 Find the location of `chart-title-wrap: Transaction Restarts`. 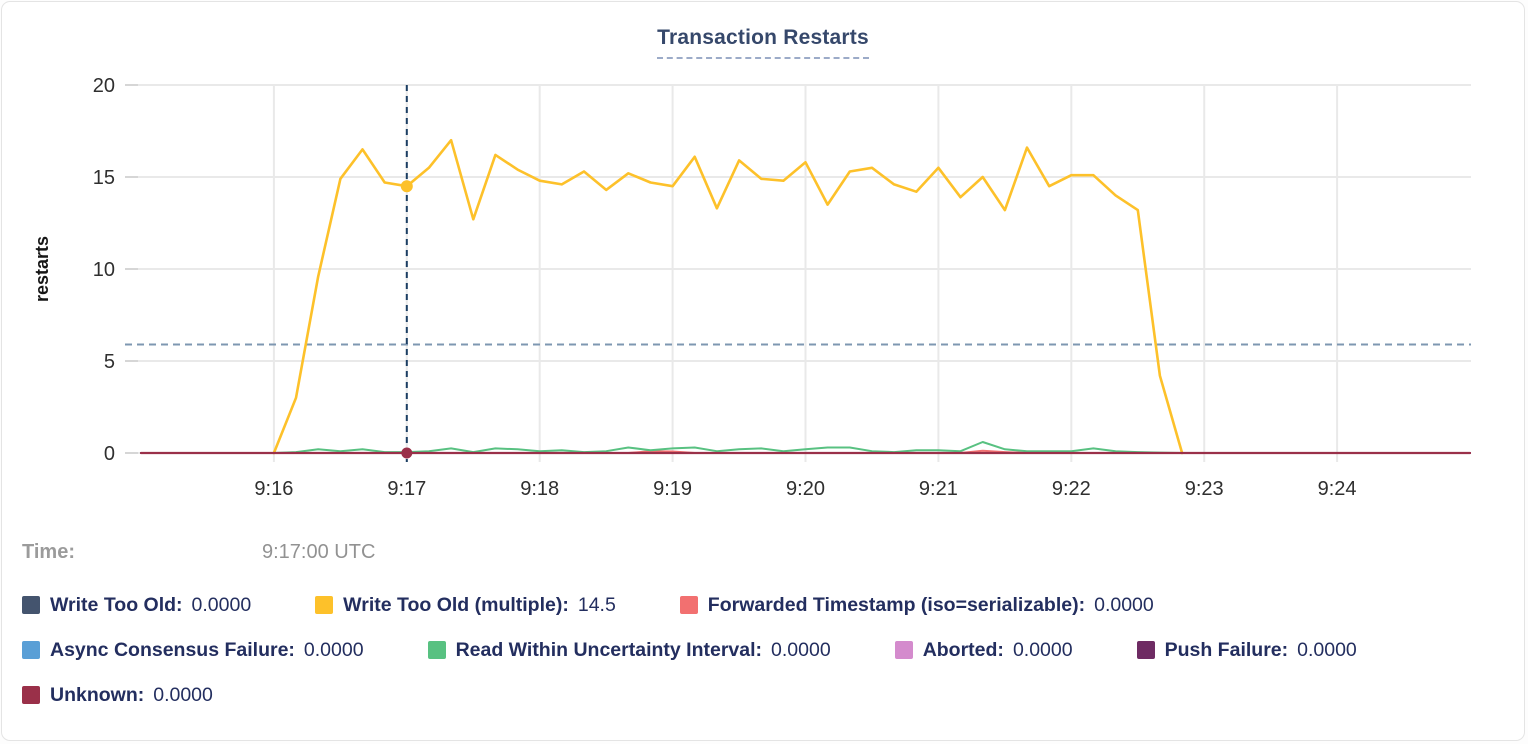

chart-title-wrap: Transaction Restarts is located at coordinates (763, 42).